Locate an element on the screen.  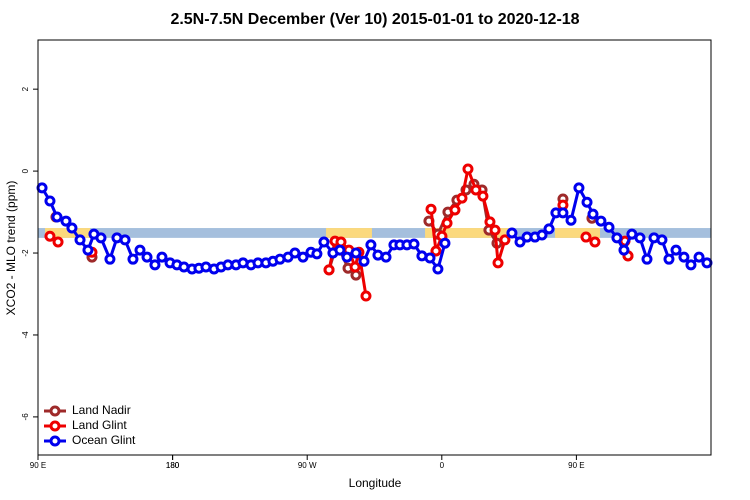
y-tick-label: -4 is located at coordinates (25, 335).